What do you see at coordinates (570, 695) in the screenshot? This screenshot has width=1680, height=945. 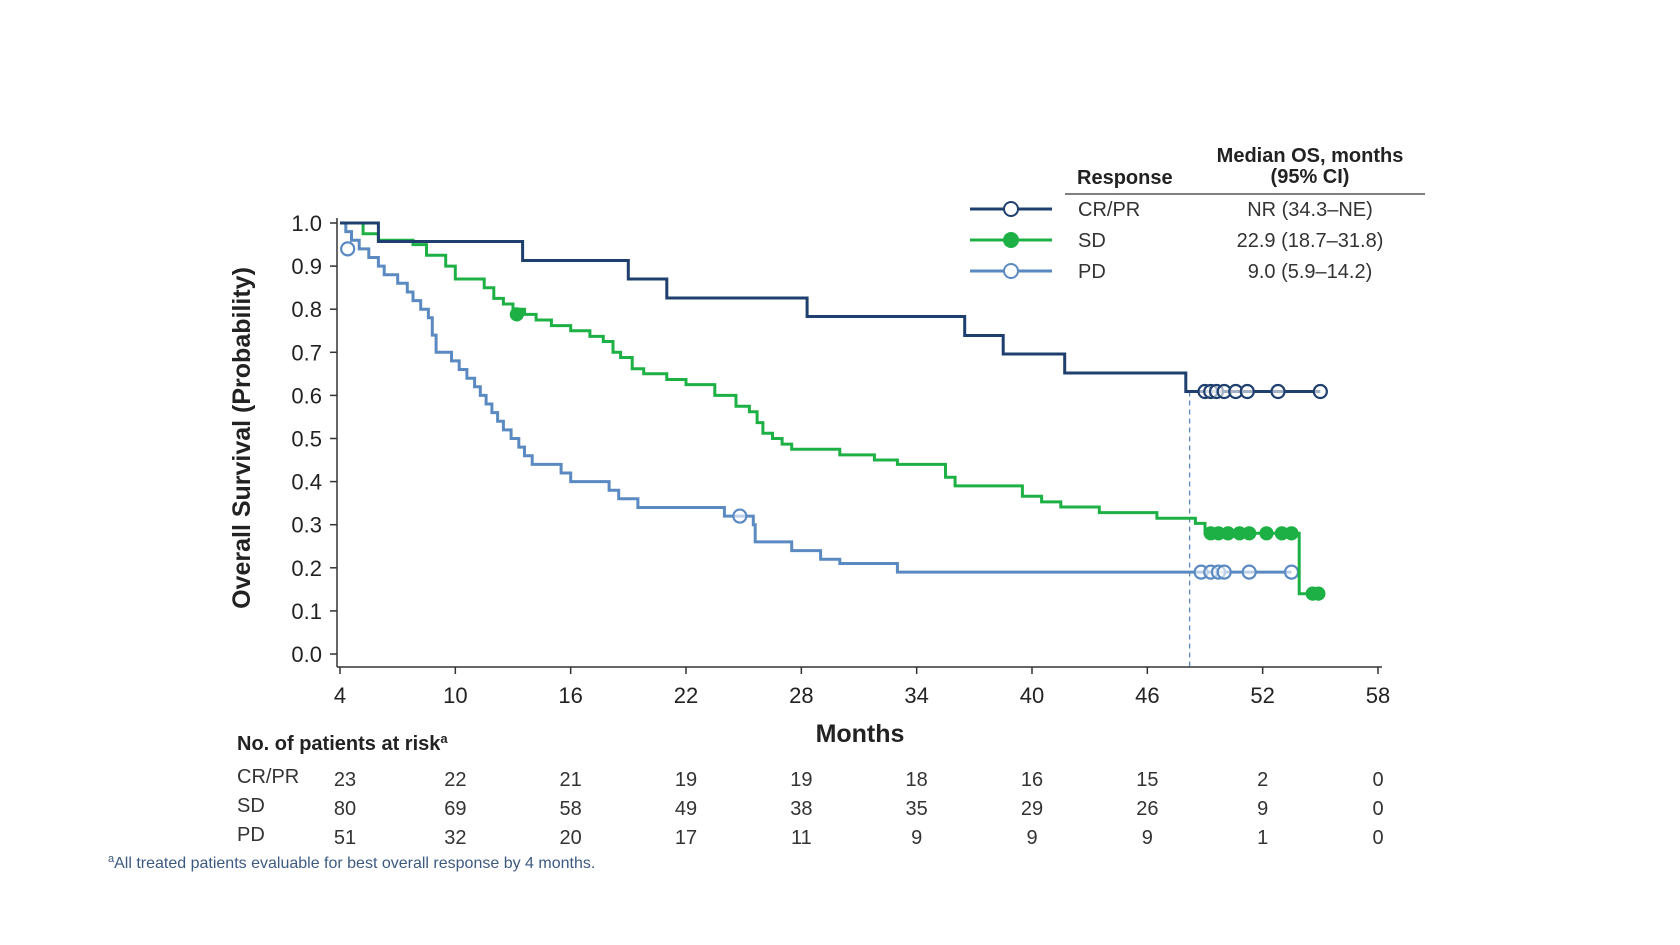 I see `x-tick-label: 16` at bounding box center [570, 695].